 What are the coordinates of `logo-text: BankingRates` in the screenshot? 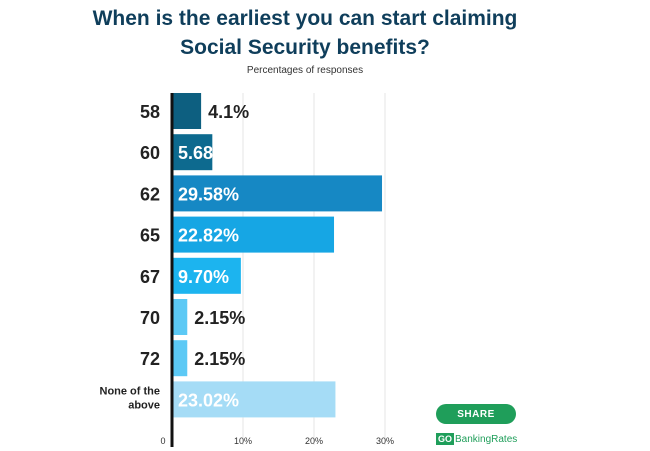 It's located at (486, 439).